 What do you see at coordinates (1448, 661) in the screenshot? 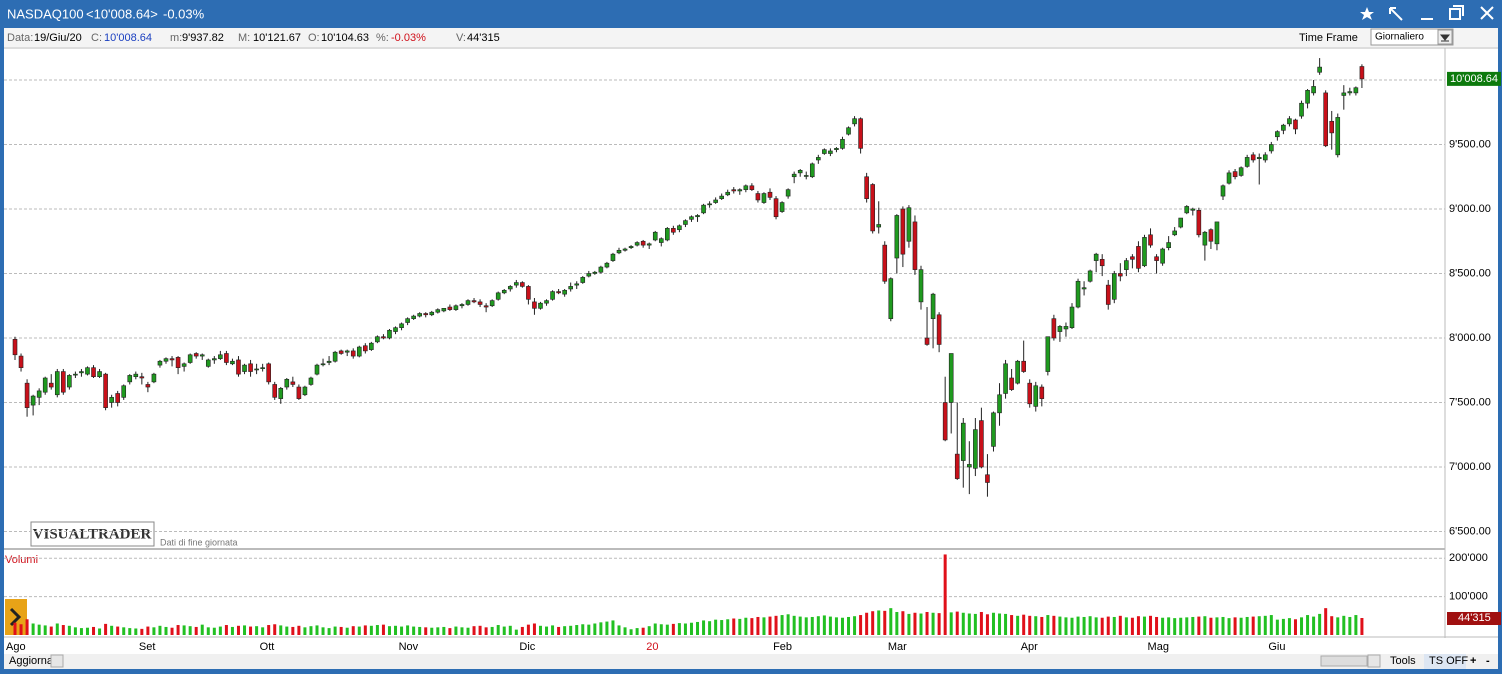
I see `ts-button: TS OFF` at bounding box center [1448, 661].